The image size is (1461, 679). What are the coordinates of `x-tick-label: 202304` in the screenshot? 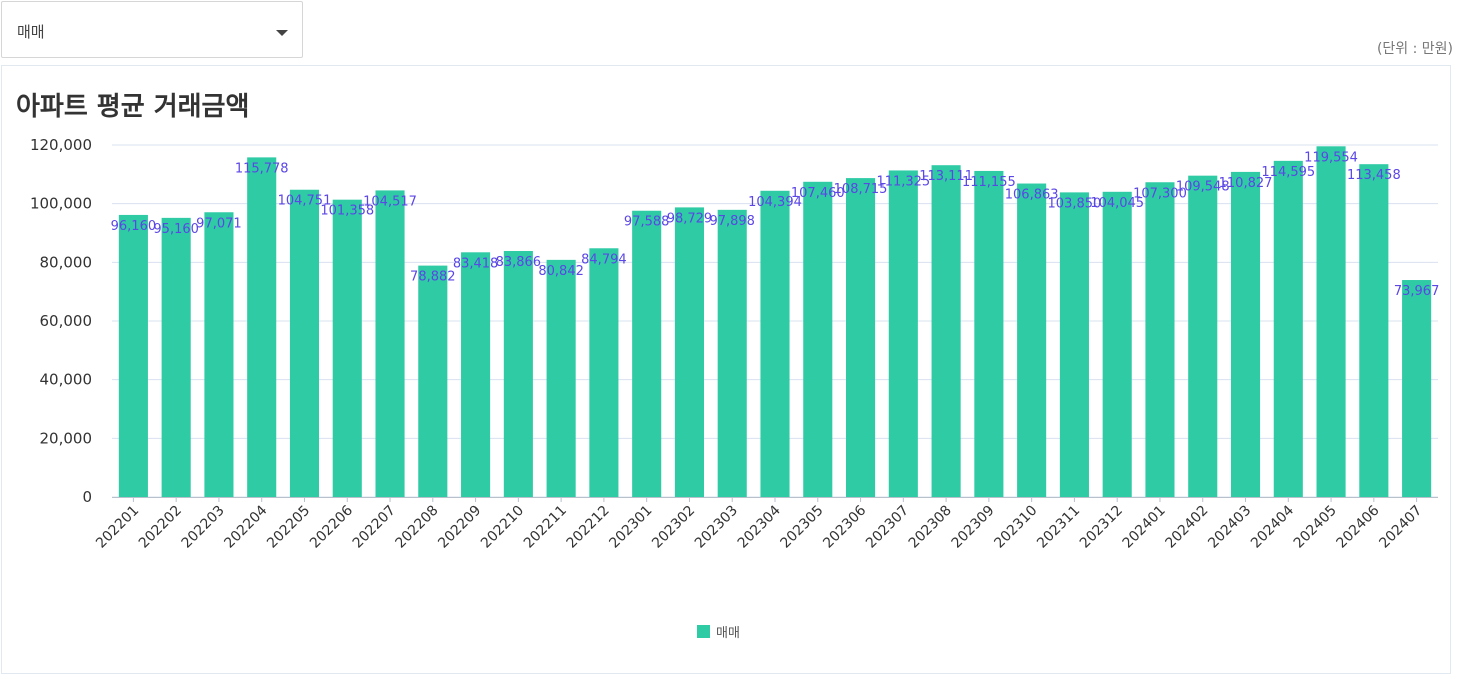 It's located at (759, 526).